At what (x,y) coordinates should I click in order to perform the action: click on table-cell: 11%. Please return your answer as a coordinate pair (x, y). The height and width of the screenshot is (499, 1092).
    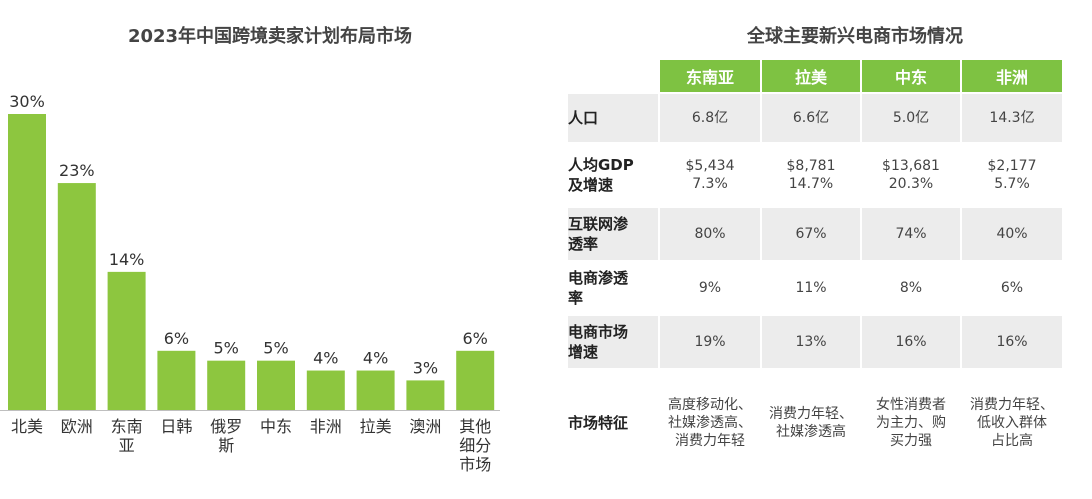
    Looking at the image, I should click on (811, 288).